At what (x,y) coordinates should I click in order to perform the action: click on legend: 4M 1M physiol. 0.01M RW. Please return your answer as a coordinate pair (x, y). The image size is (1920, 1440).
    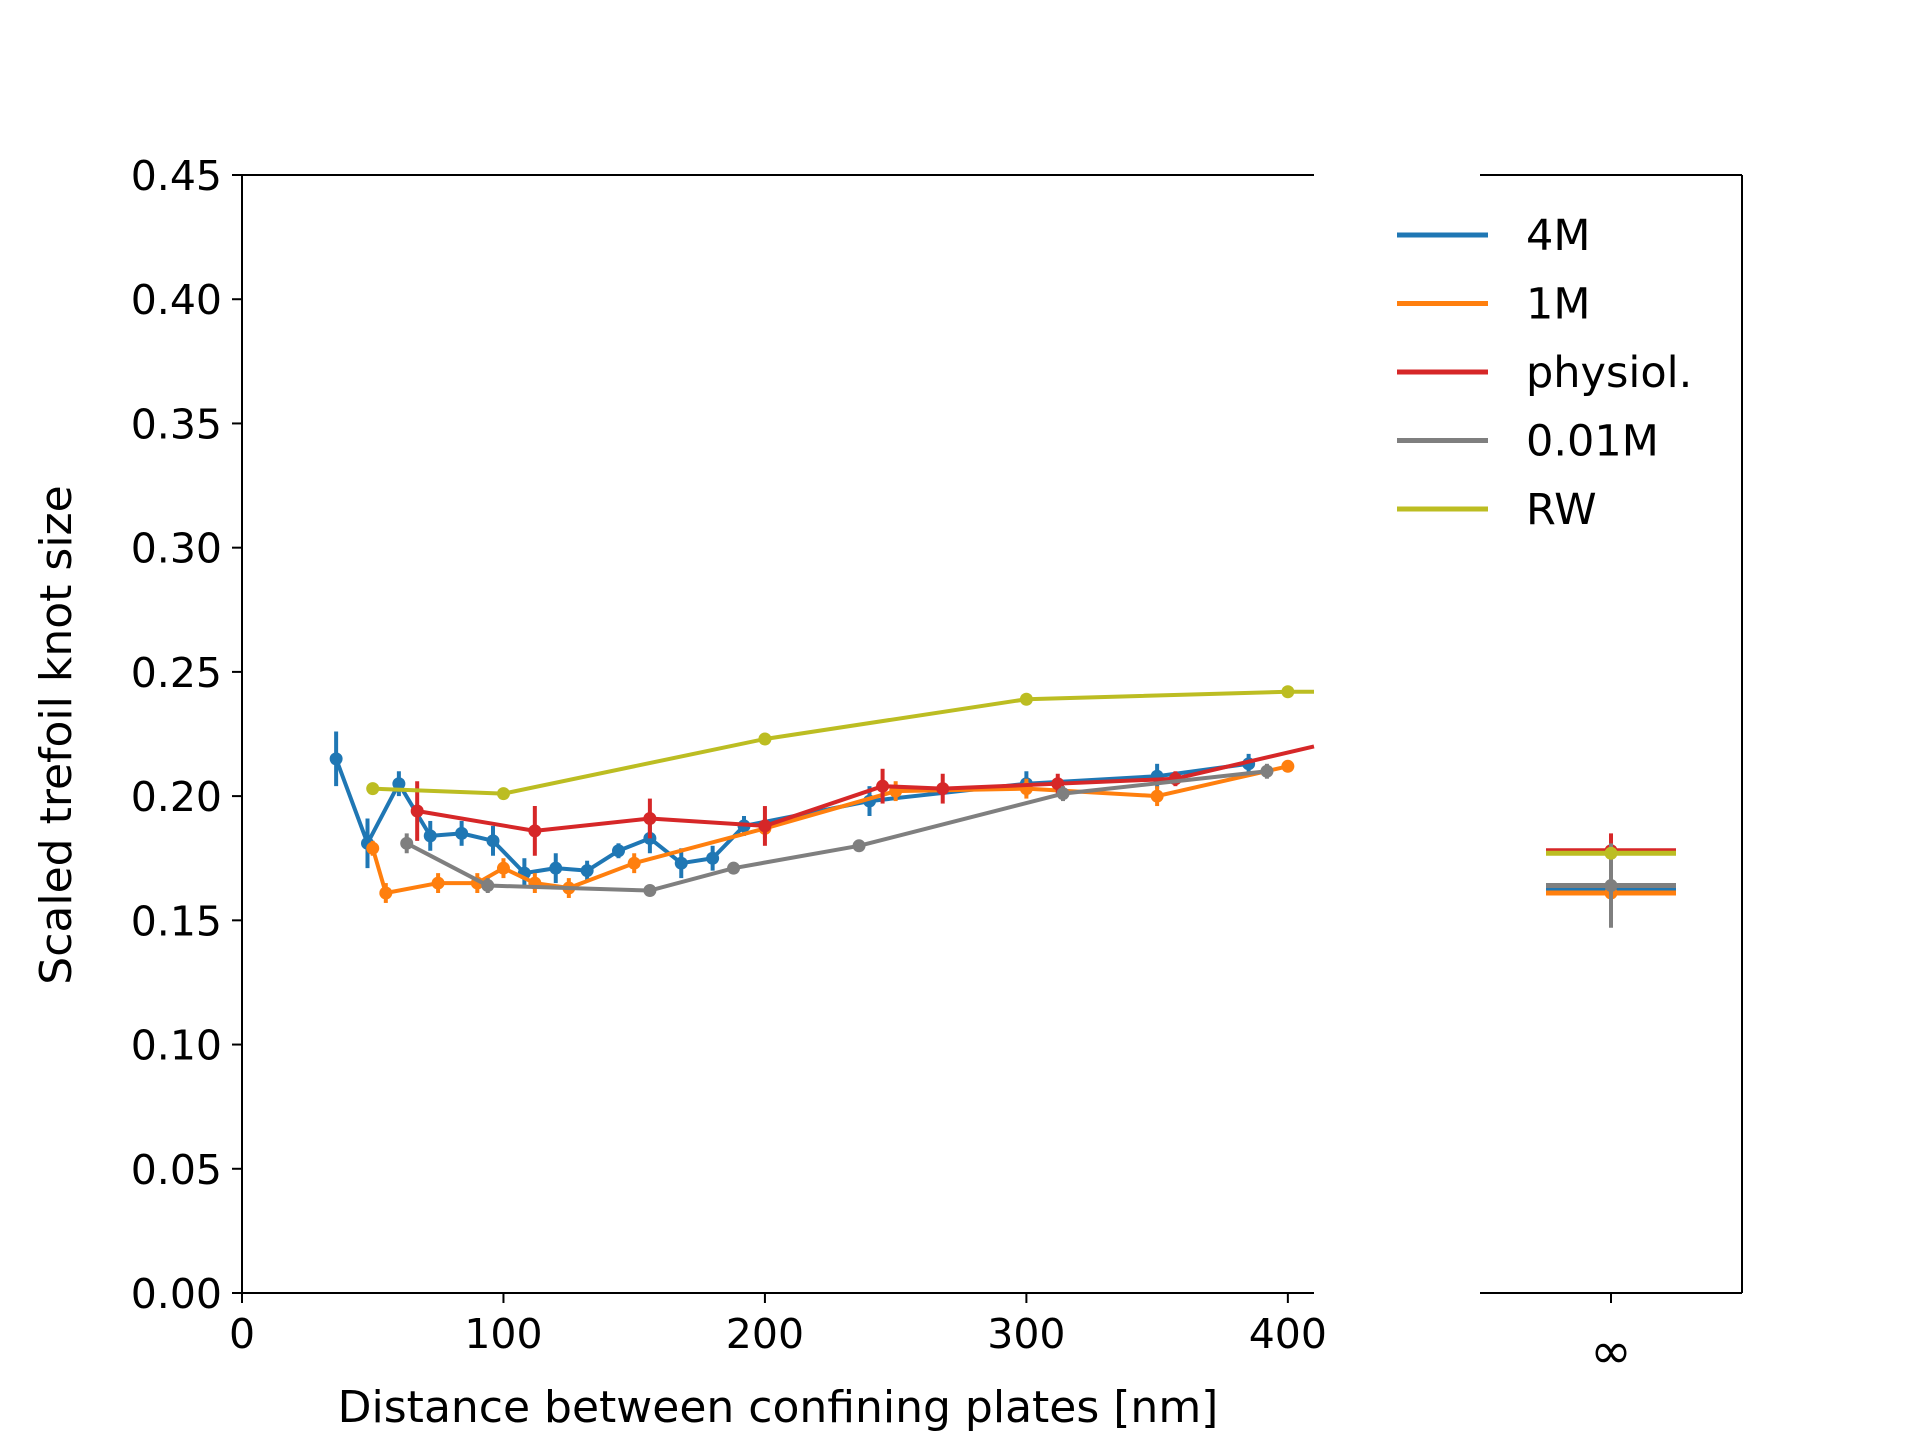
    Looking at the image, I should click on (1544, 373).